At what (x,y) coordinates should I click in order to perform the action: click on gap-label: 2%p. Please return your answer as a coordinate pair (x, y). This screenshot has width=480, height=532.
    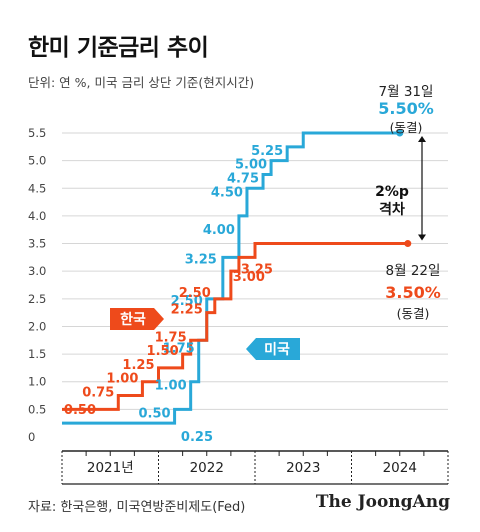
    Looking at the image, I should click on (392, 192).